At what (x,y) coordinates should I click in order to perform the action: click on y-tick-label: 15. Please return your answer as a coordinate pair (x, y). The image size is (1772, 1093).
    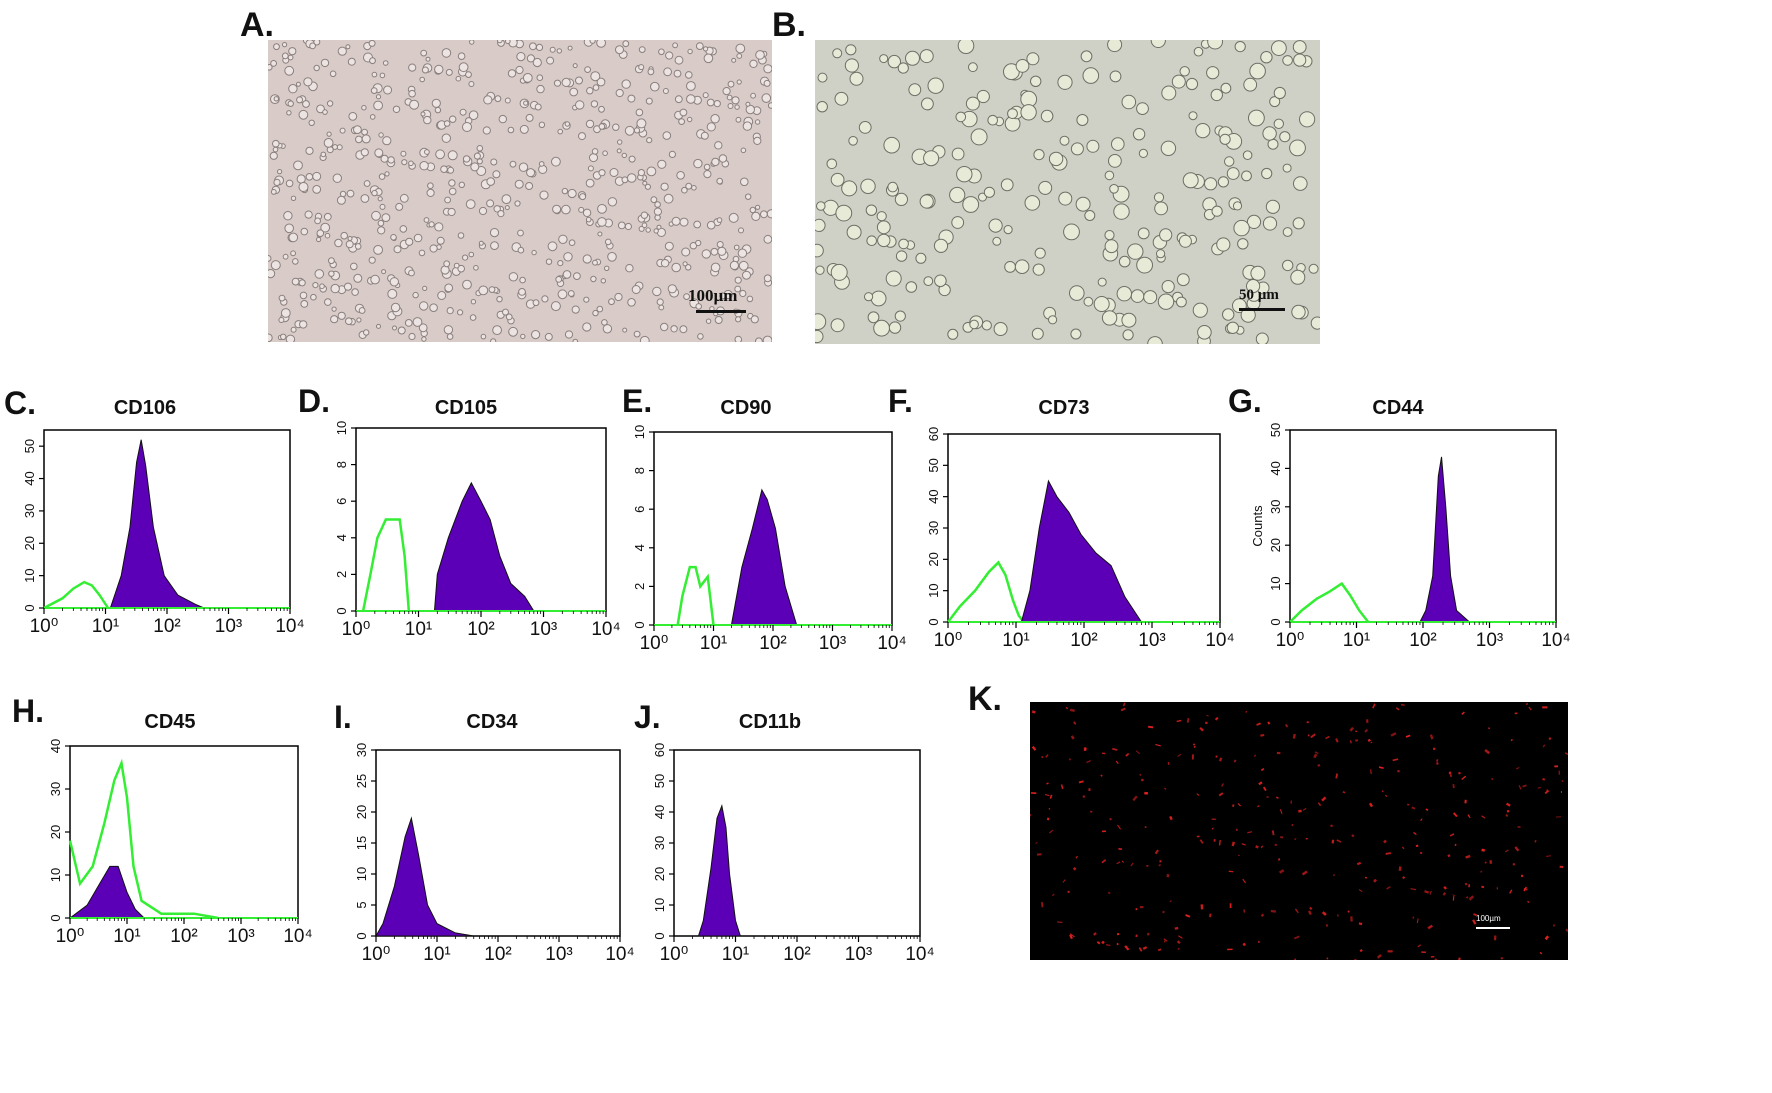
    Looking at the image, I should click on (361, 843).